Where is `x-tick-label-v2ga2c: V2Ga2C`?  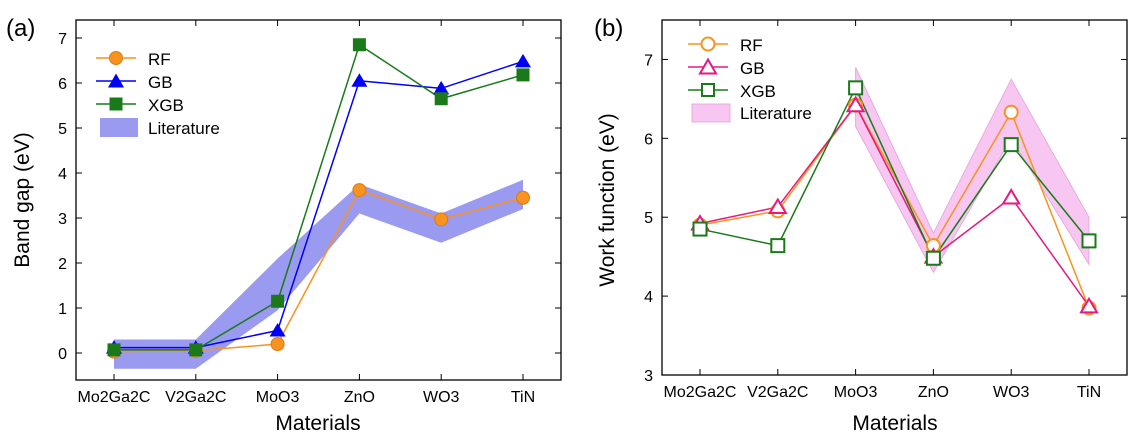
x-tick-label-v2ga2c: V2Ga2C is located at coordinates (195, 397).